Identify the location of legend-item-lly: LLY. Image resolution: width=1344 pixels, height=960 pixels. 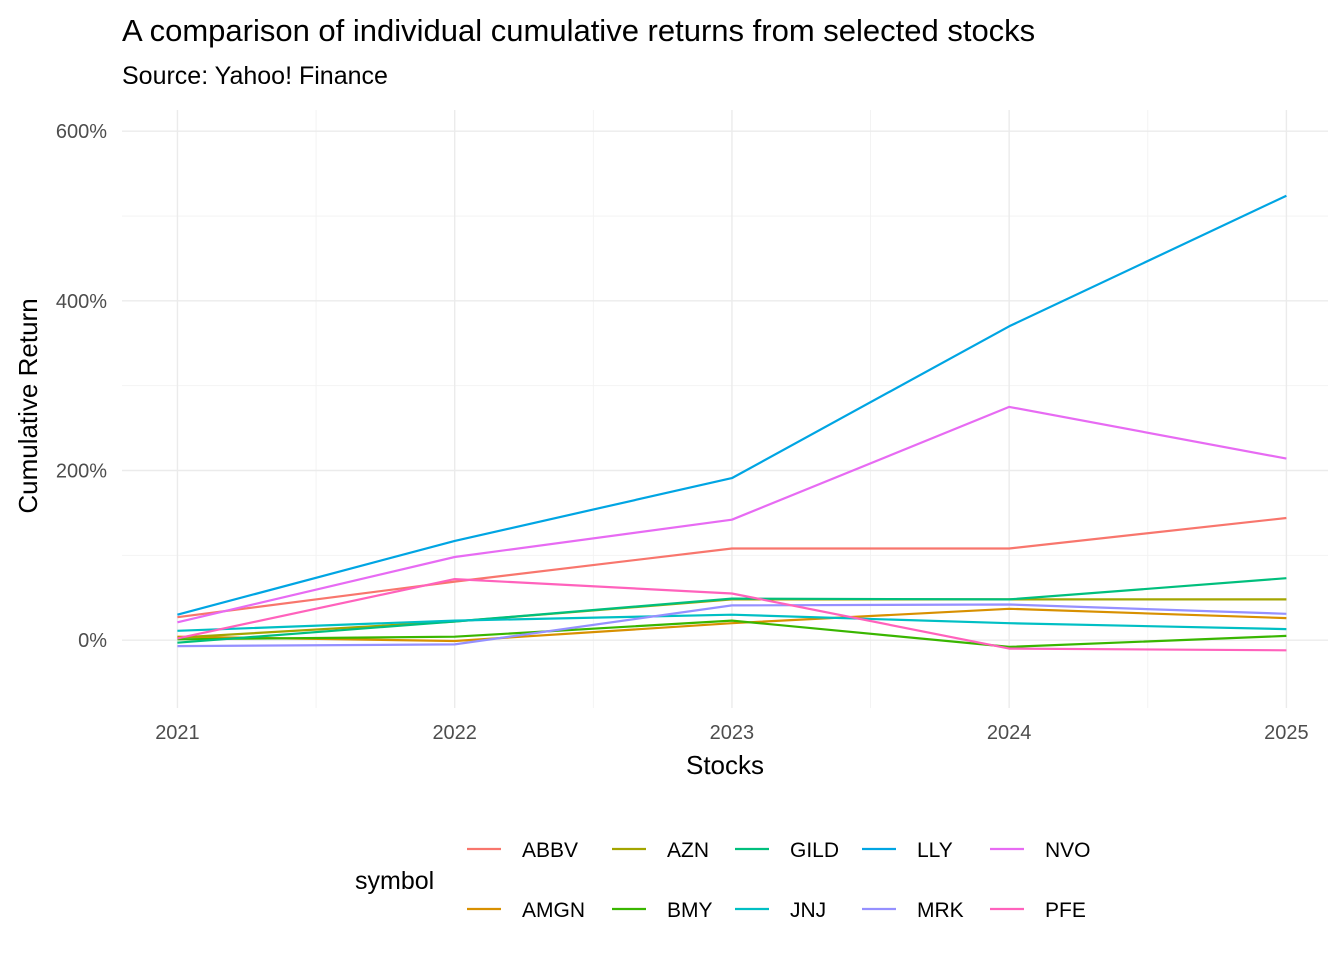
(907, 850).